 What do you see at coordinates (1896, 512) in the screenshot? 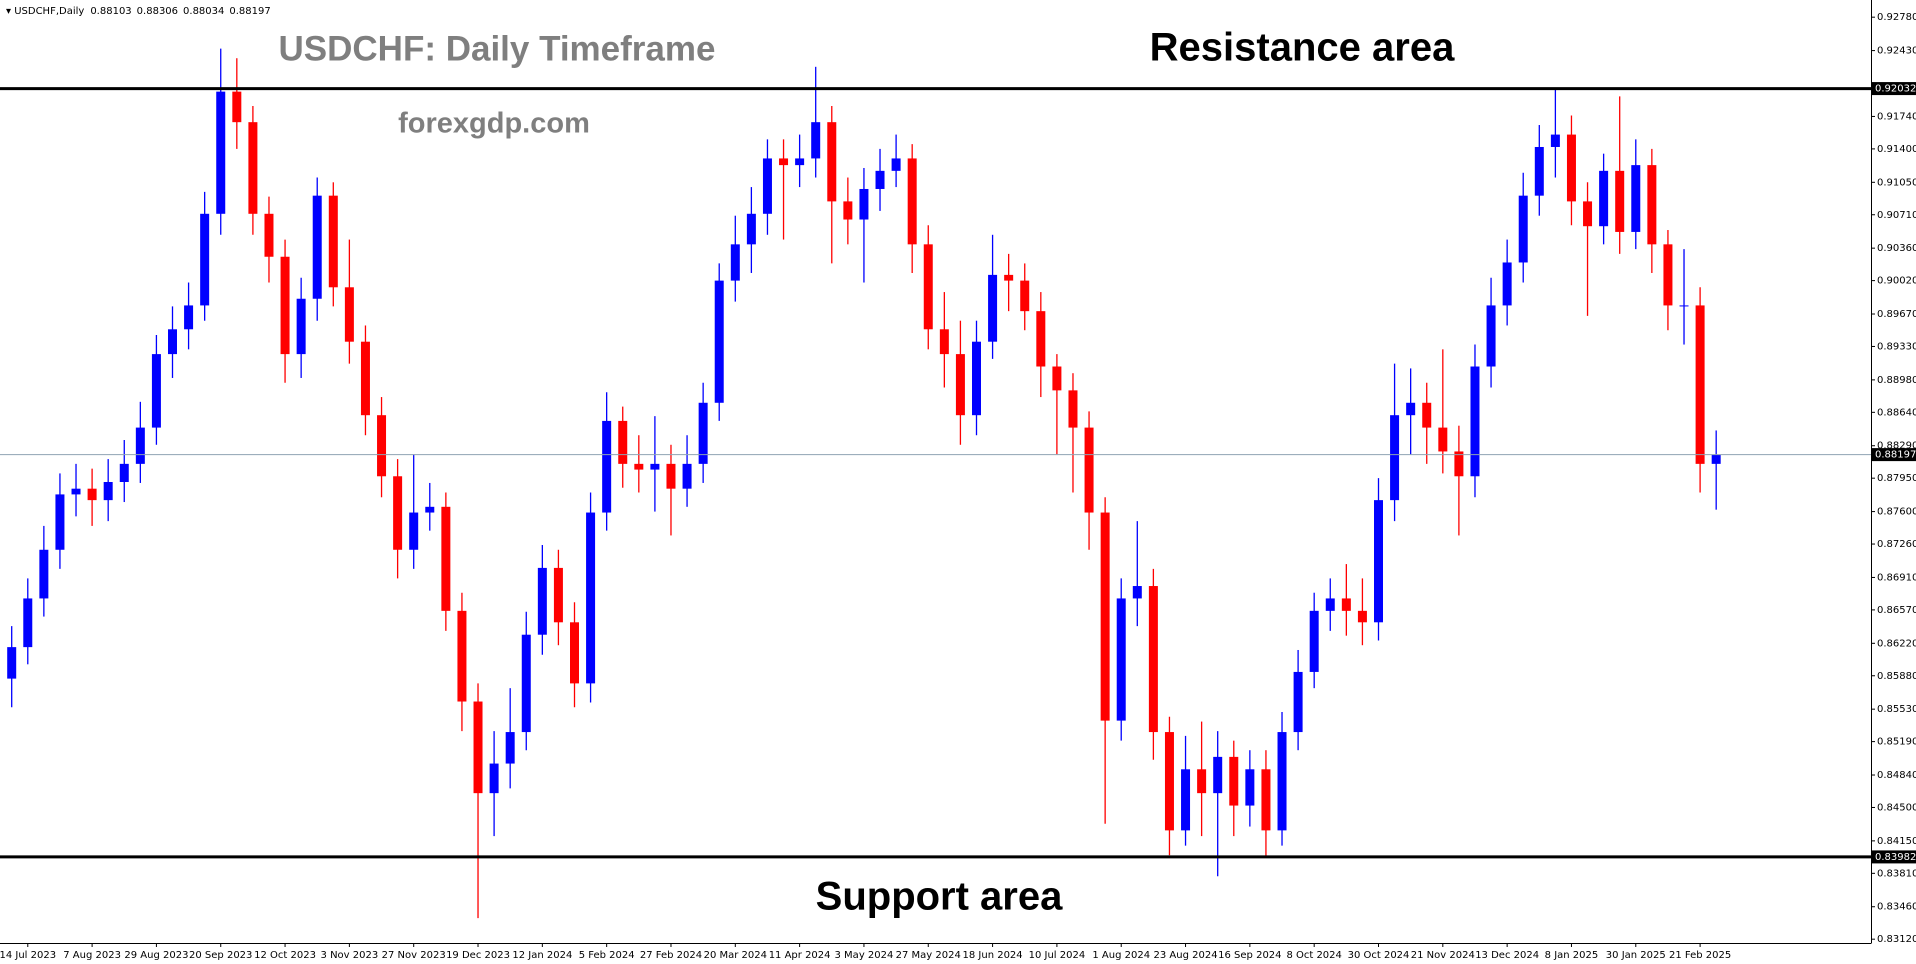
I see `y-tick-label: 0.87600` at bounding box center [1896, 512].